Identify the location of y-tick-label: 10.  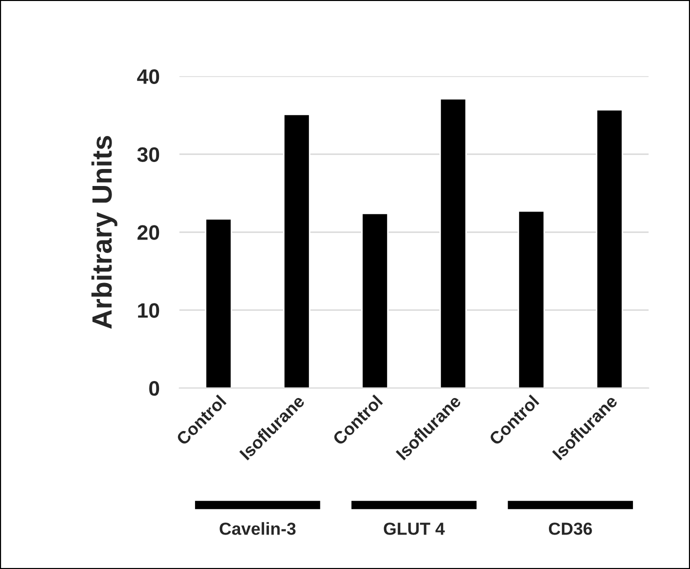
(149, 310).